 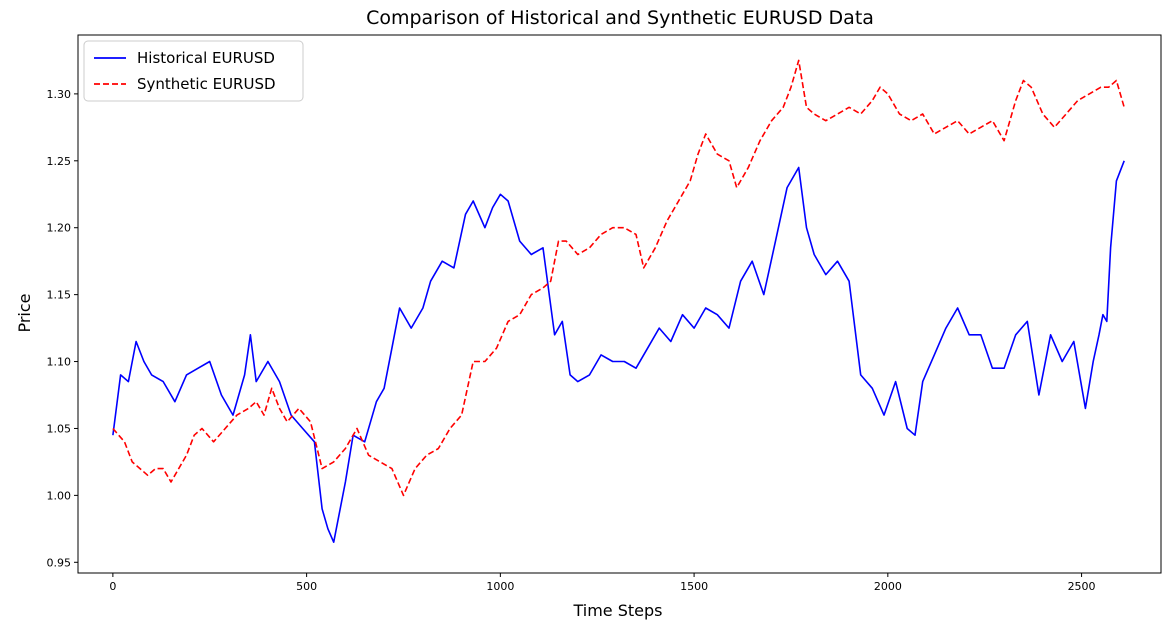 I want to click on y-tick-label: 1.00, so click(x=59, y=495).